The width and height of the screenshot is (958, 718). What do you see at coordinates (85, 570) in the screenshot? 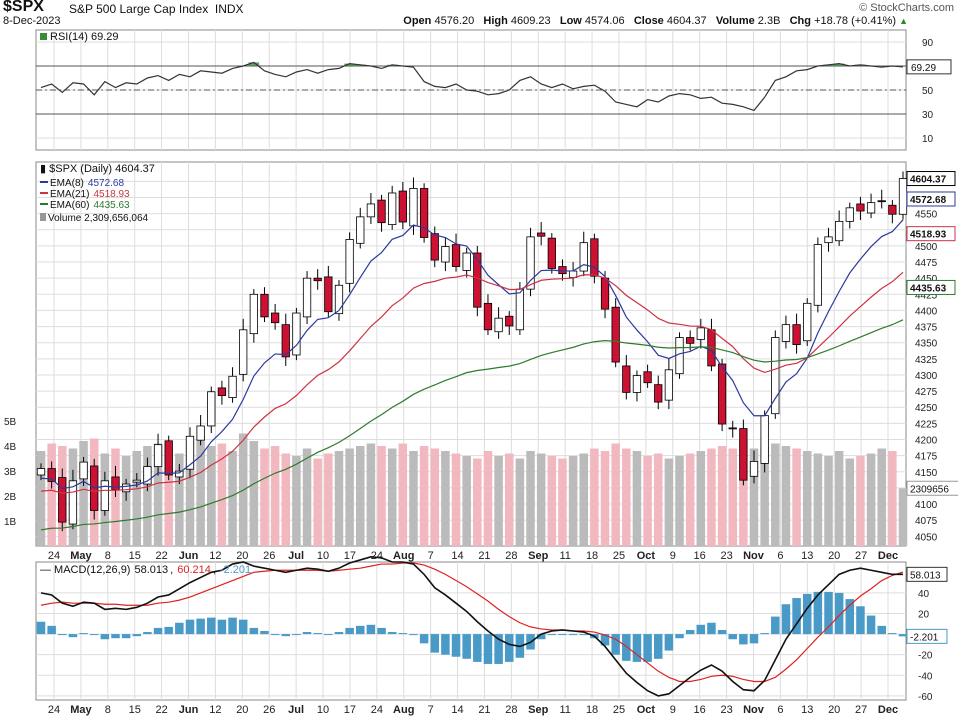
I see `macd-legend-name: — MACD(12,26,9)` at bounding box center [85, 570].